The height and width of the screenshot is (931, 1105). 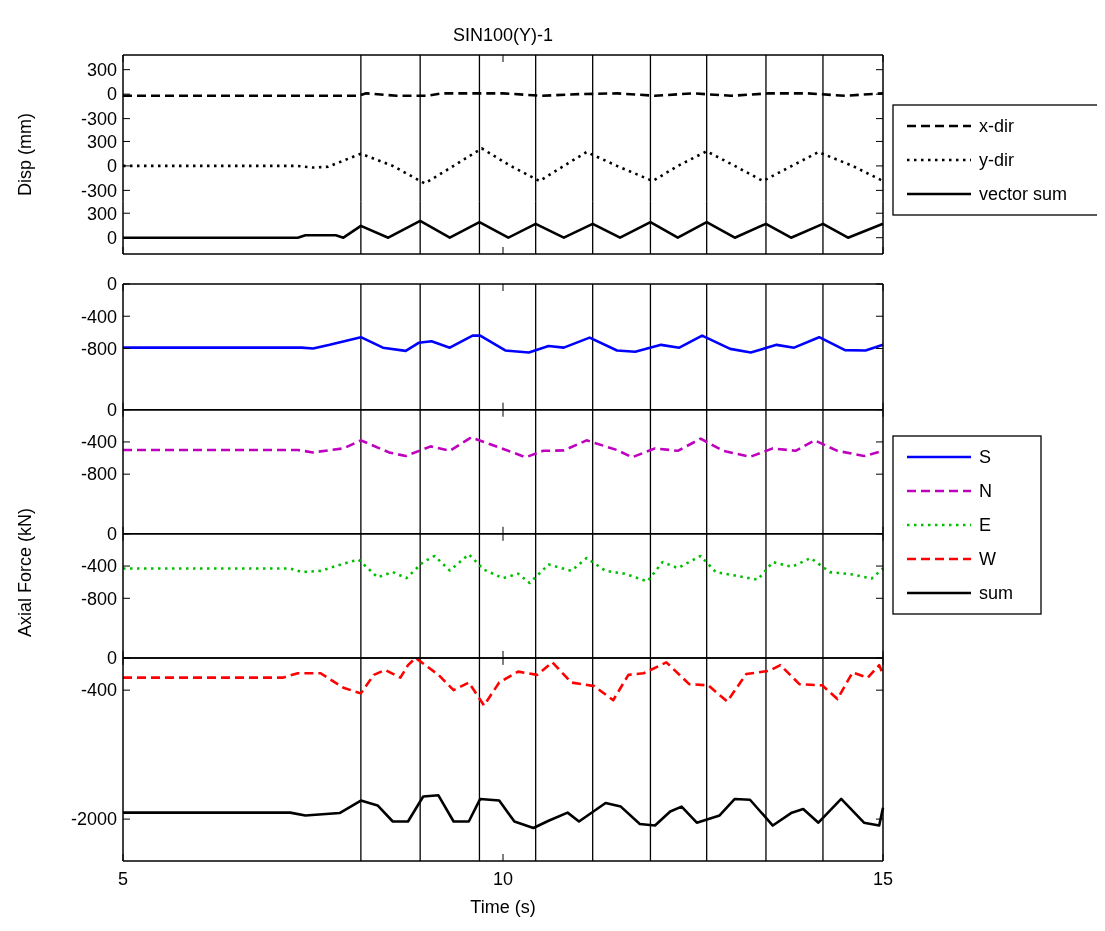 I want to click on text: vector sum, so click(x=1023, y=194).